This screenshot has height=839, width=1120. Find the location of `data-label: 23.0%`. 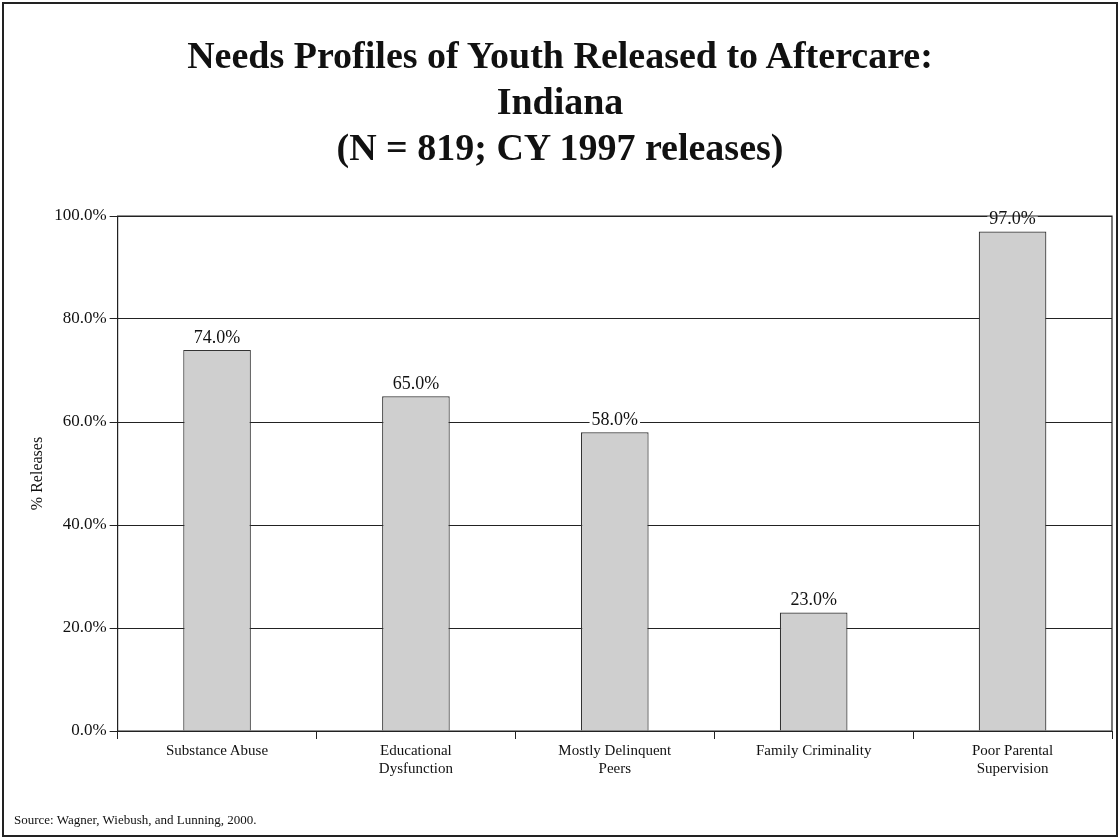

data-label: 23.0% is located at coordinates (813, 599).